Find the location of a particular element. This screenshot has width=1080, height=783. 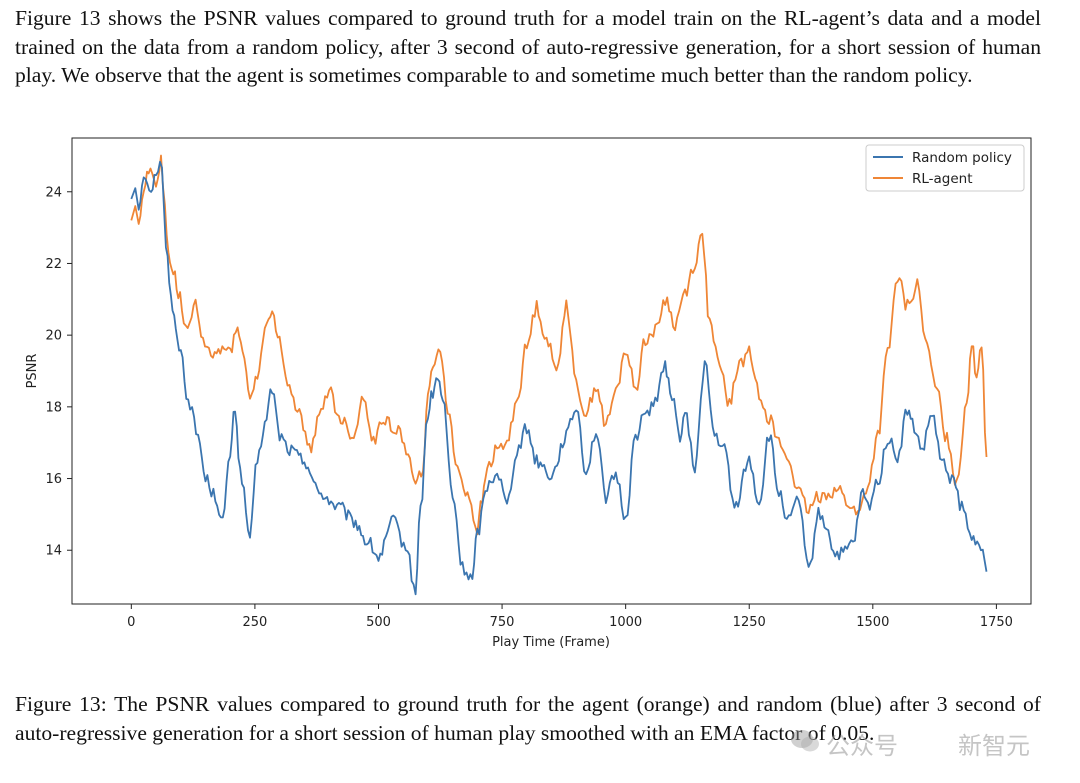

x-tick-label-3: 750 is located at coordinates (502, 622).